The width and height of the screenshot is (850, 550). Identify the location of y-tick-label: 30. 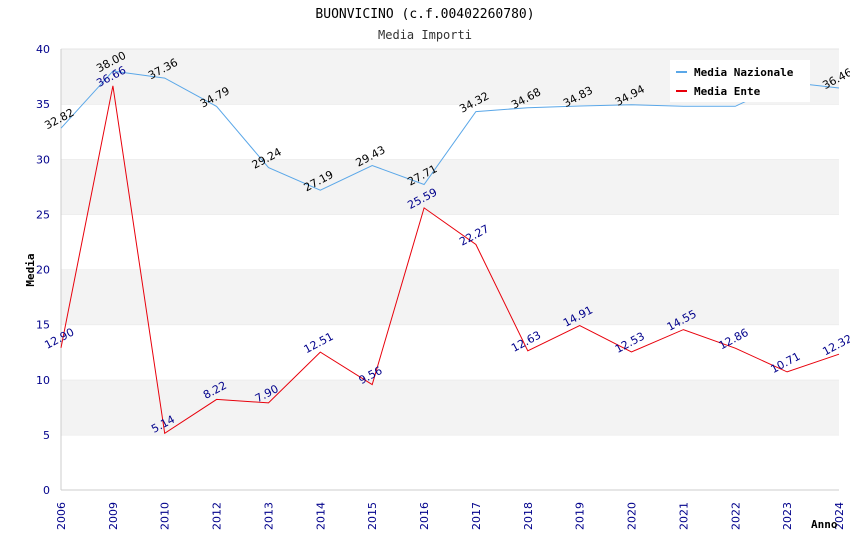
(43, 159).